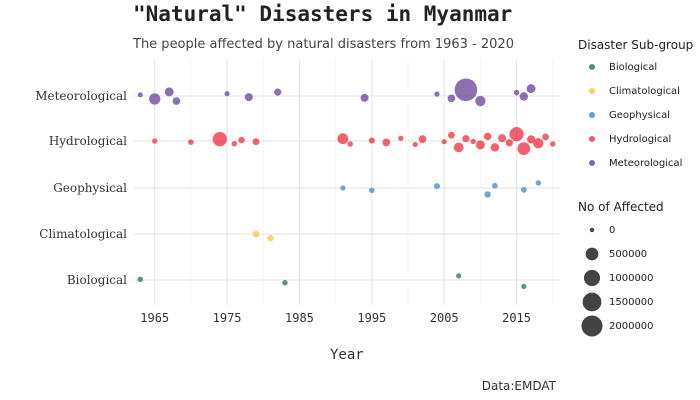 Image resolution: width=700 pixels, height=400 pixels. What do you see at coordinates (437, 94) in the screenshot?
I see `point-meteorological-2004` at bounding box center [437, 94].